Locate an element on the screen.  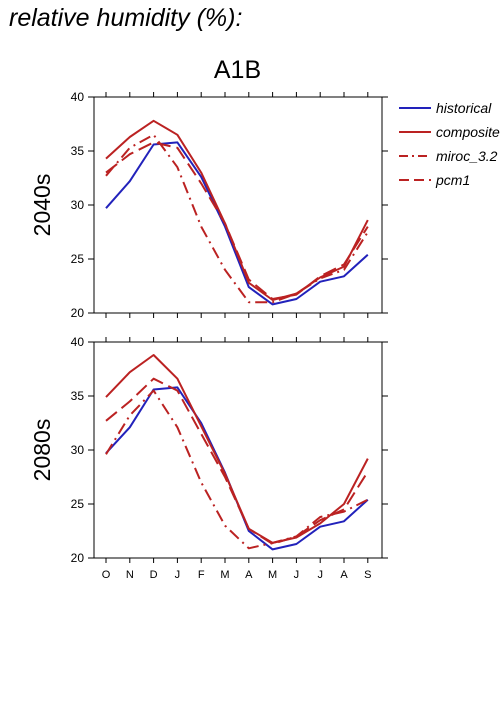
x-tick-label: F is located at coordinates (201, 575).